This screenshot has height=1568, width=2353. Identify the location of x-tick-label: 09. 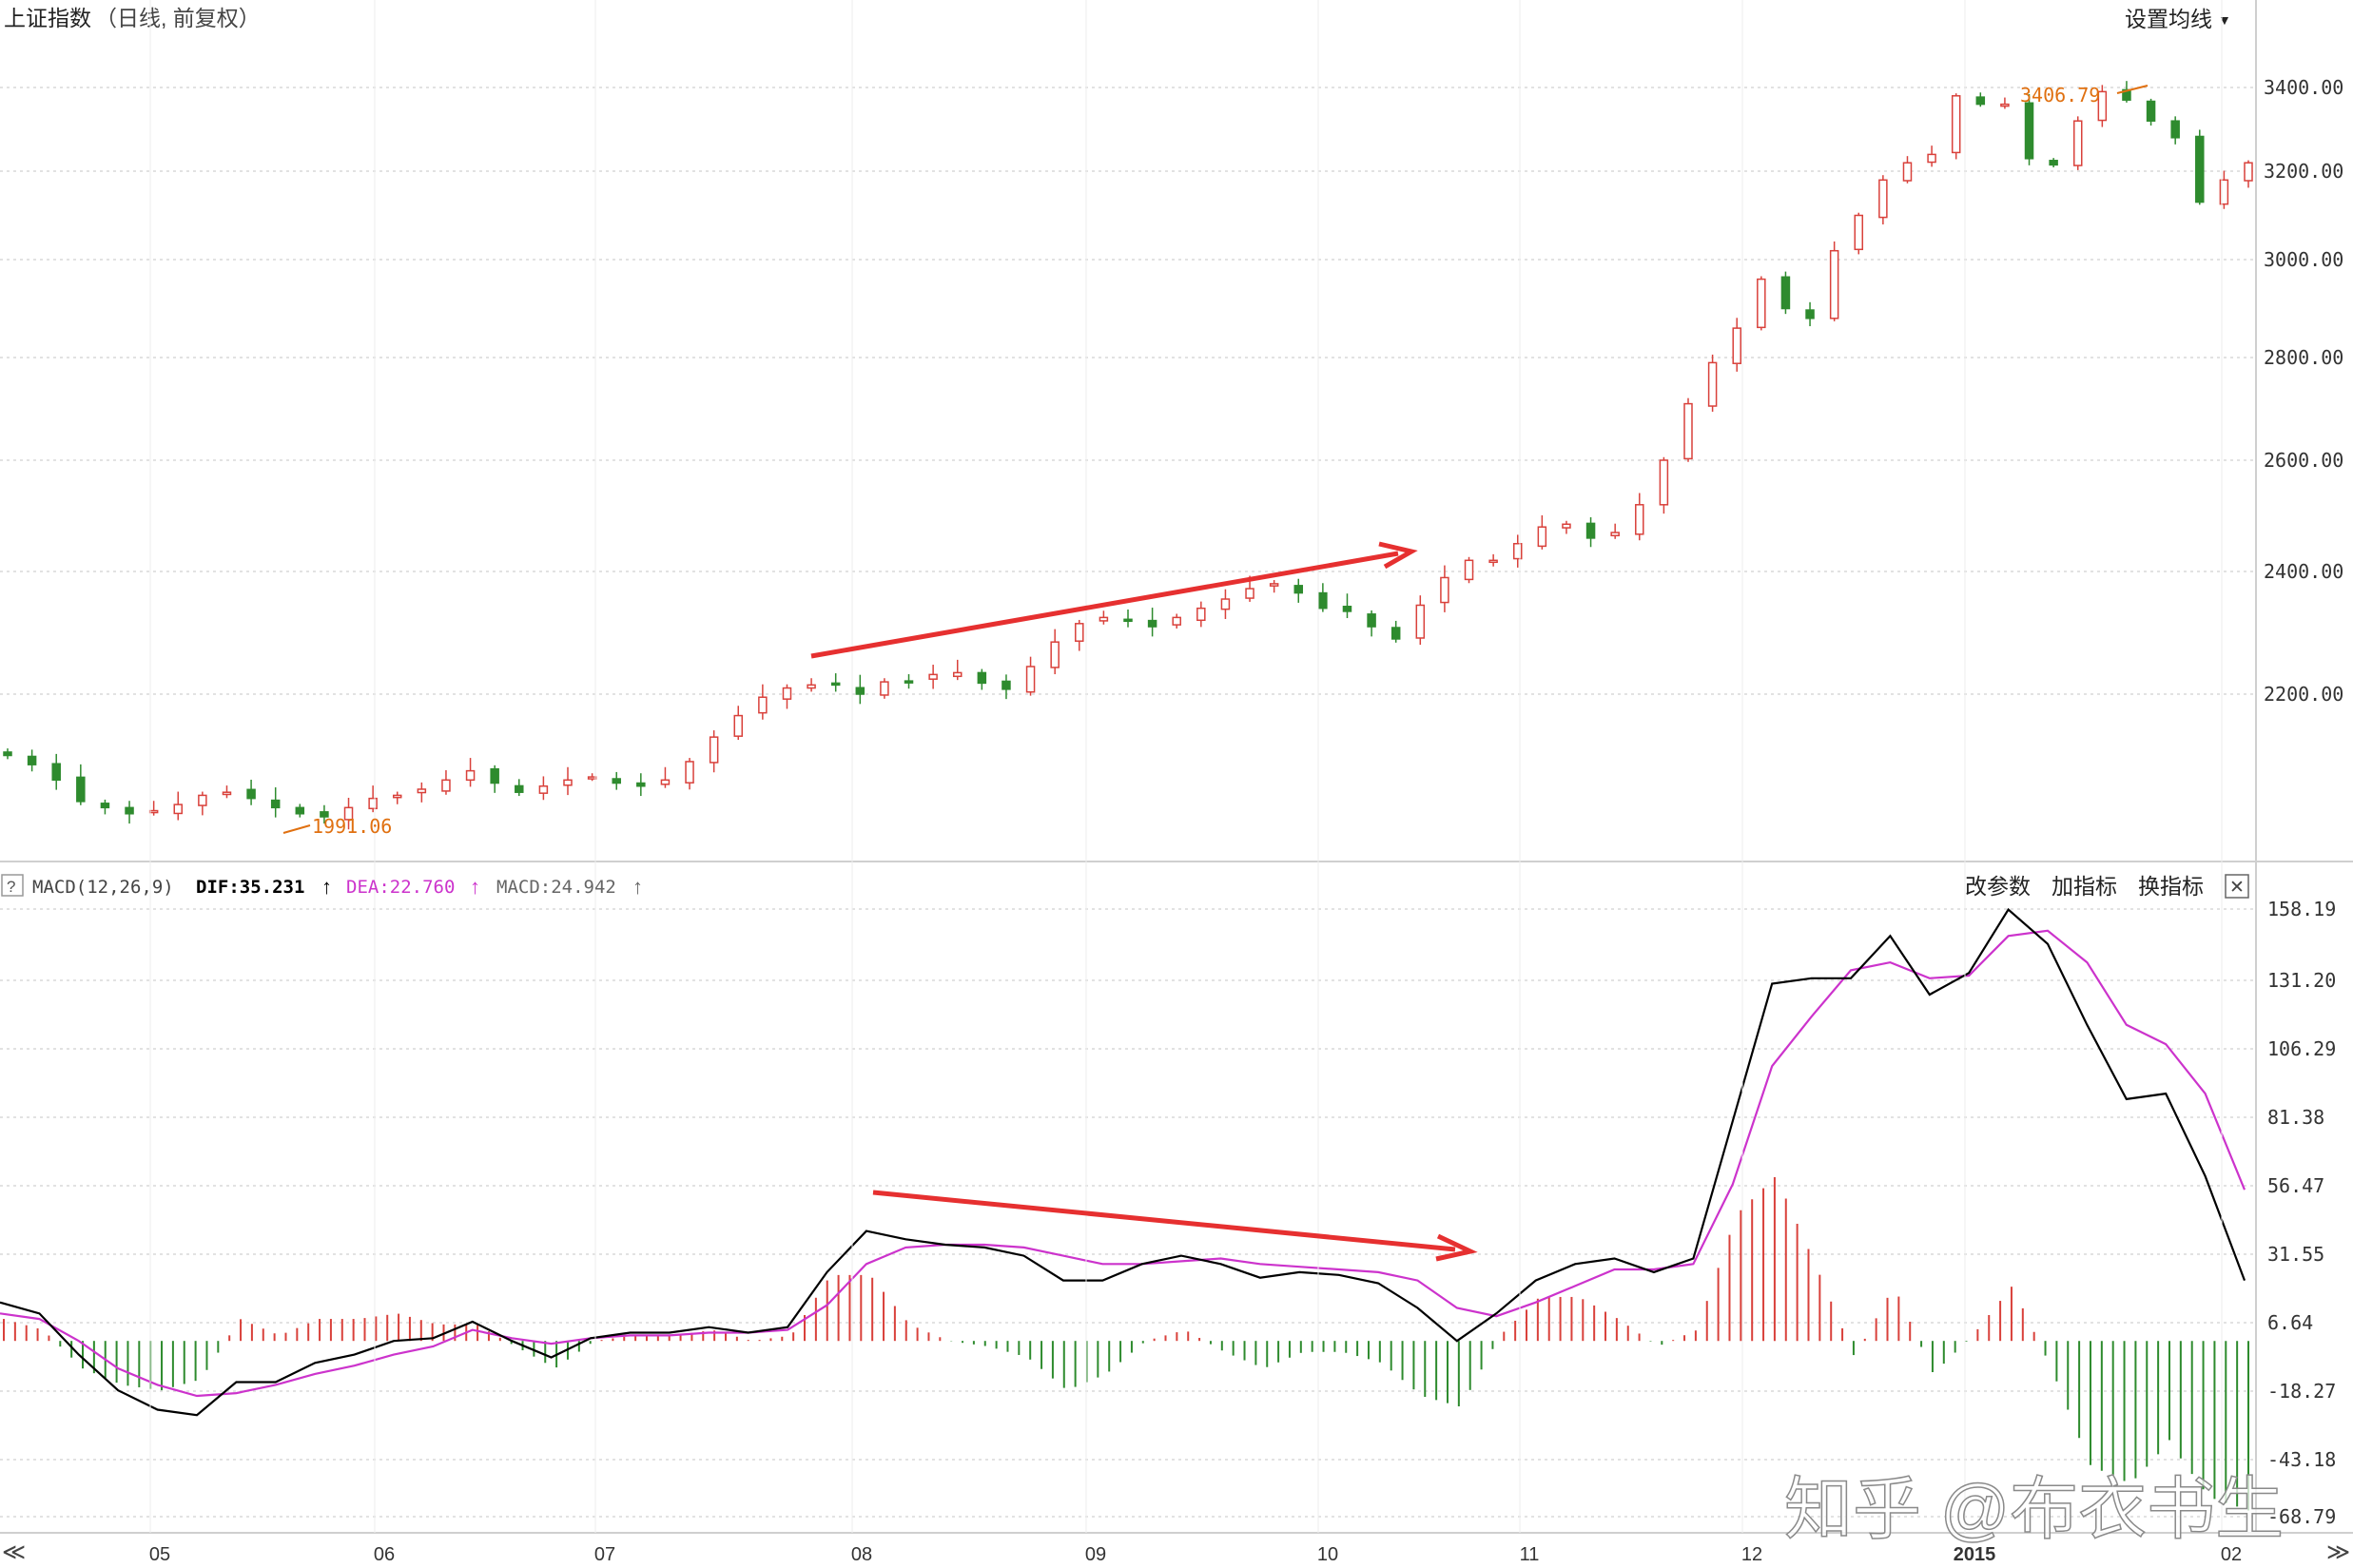
(1095, 1554).